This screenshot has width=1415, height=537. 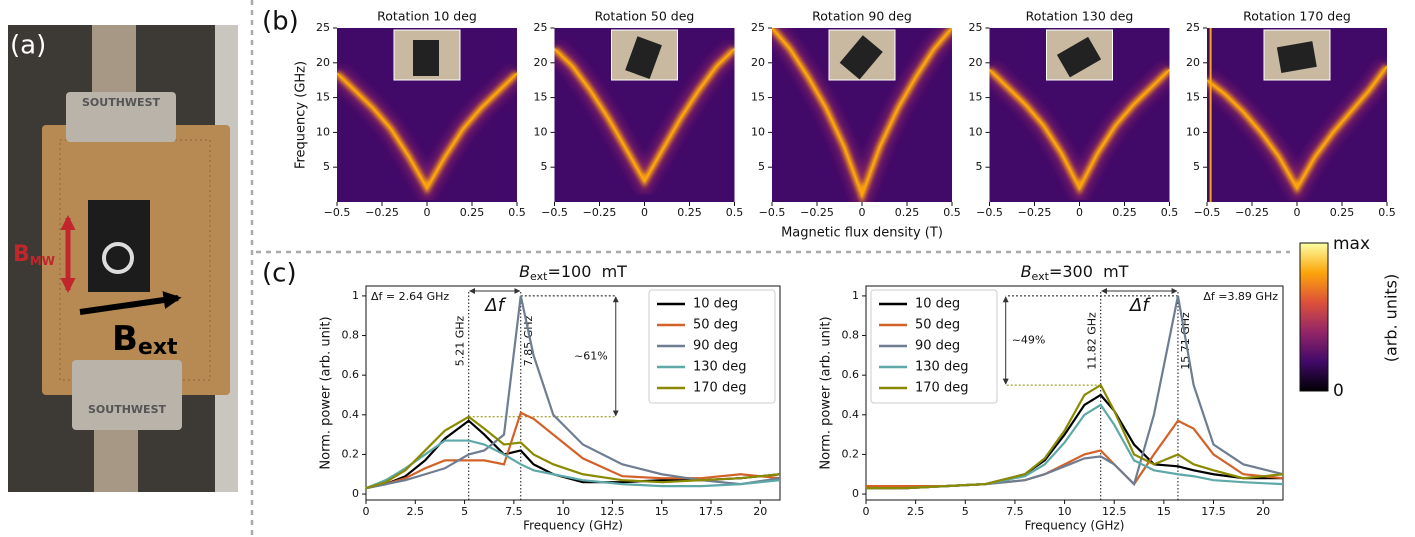 What do you see at coordinates (662, 511) in the screenshot?
I see `x-tick-label: 15` at bounding box center [662, 511].